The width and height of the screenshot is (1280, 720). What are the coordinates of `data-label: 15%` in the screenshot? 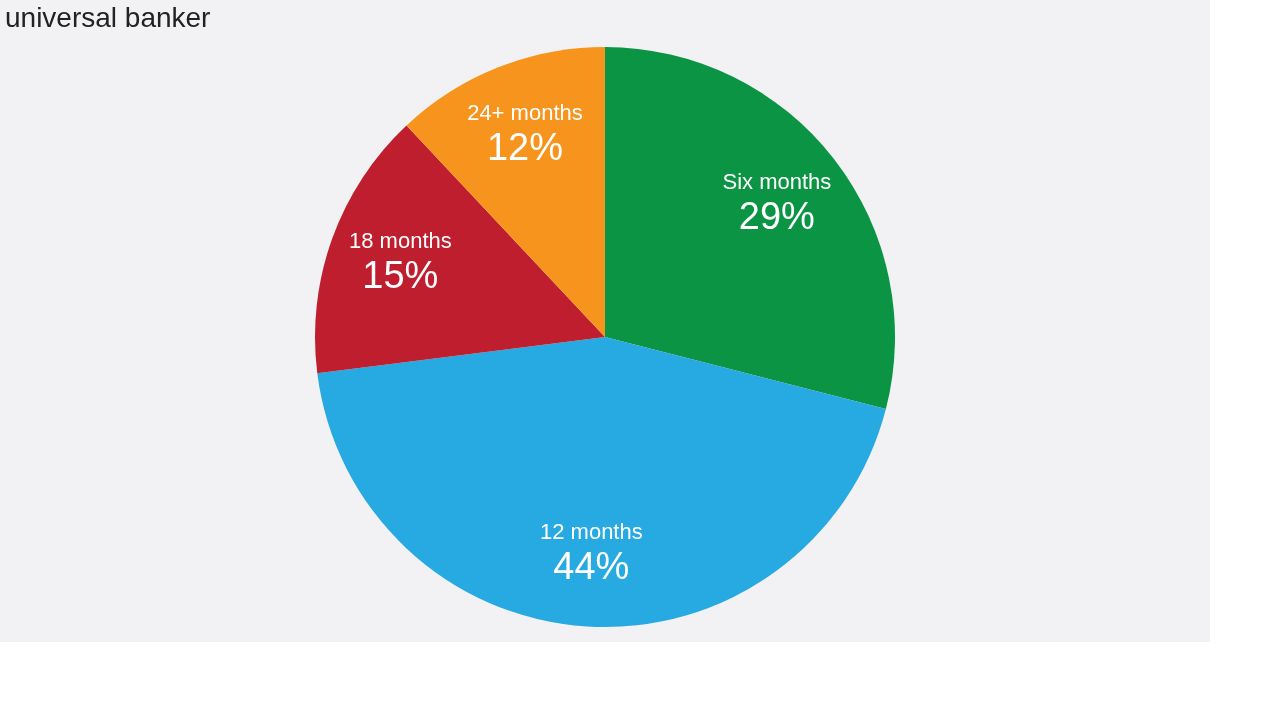 It's located at (400, 275).